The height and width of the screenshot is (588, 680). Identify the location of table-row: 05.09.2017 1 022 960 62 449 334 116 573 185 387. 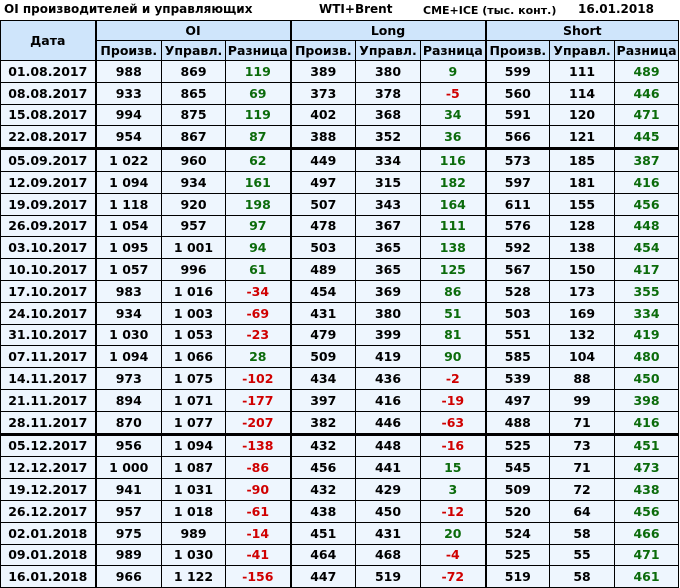
(339, 159).